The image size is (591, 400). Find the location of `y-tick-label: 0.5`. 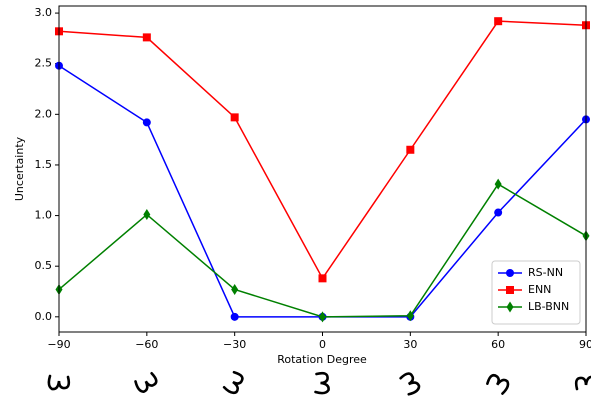

y-tick-label: 0.5 is located at coordinates (44, 265).